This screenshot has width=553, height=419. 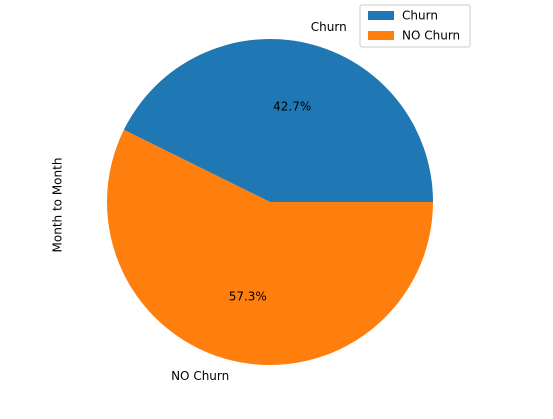 I want to click on legend-swatch-churn, so click(x=381, y=15).